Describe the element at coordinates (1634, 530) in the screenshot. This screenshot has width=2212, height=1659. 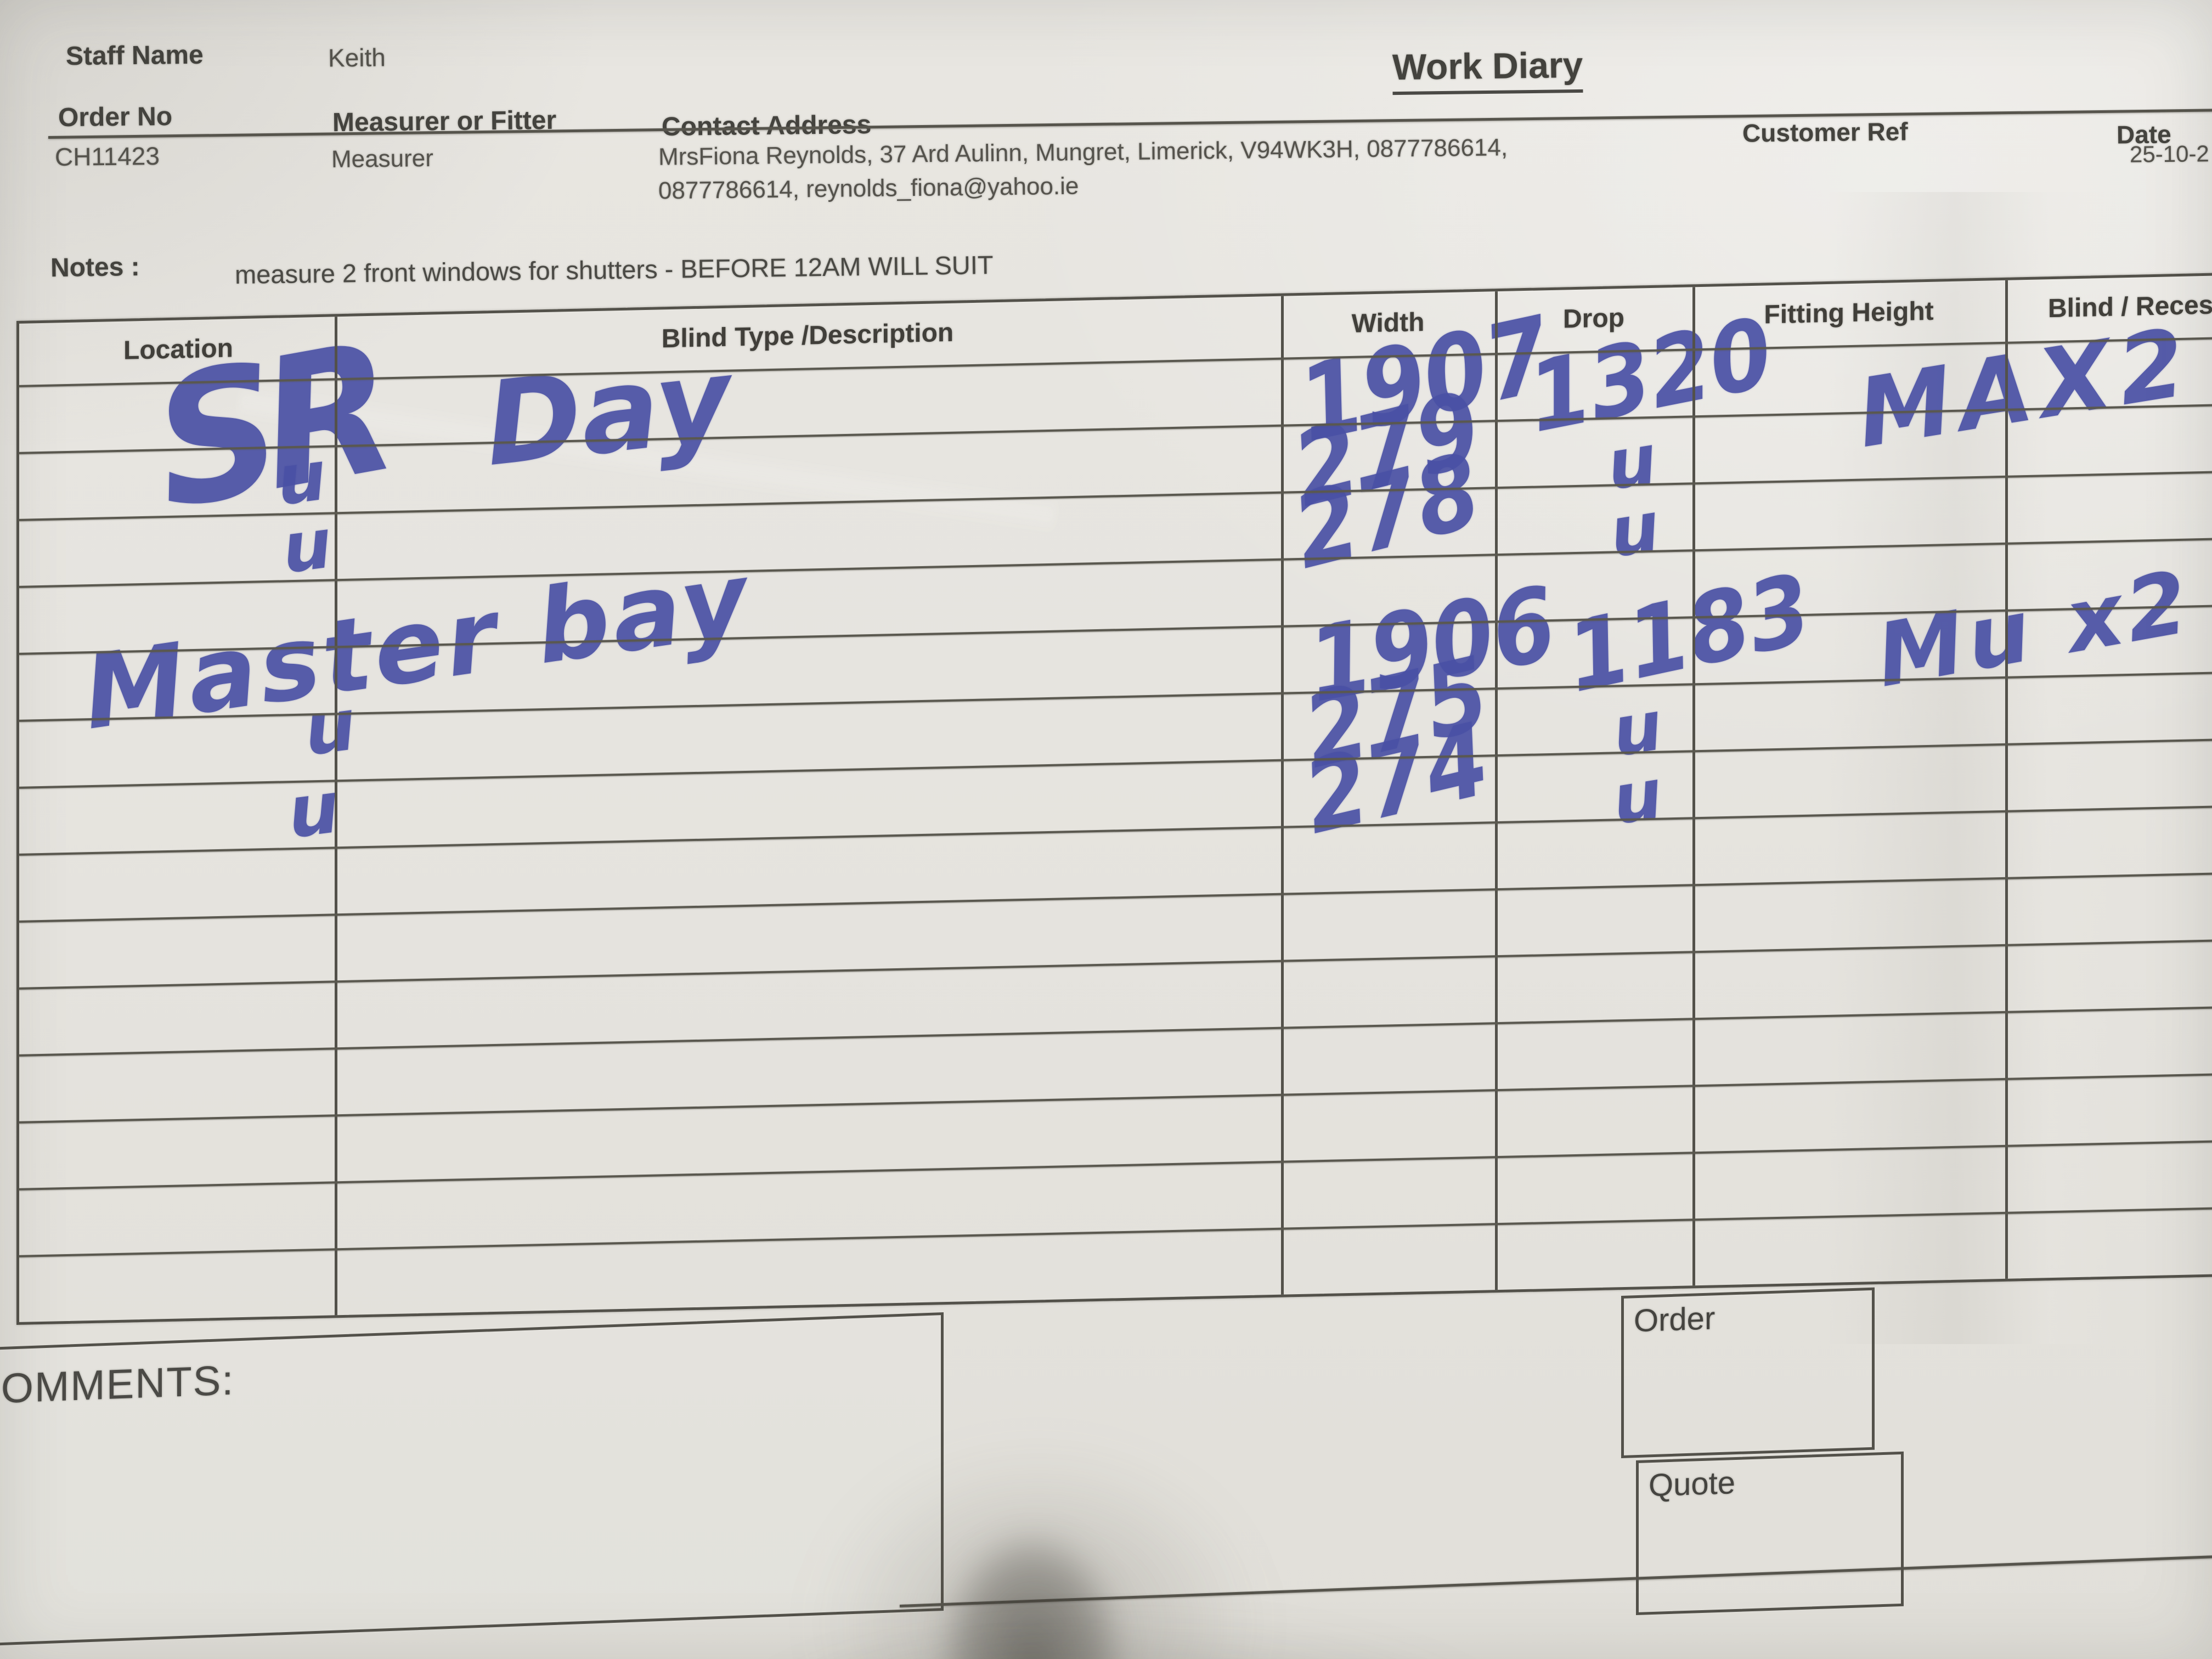
I see `hw-drop-ditto-row3: u` at that location.